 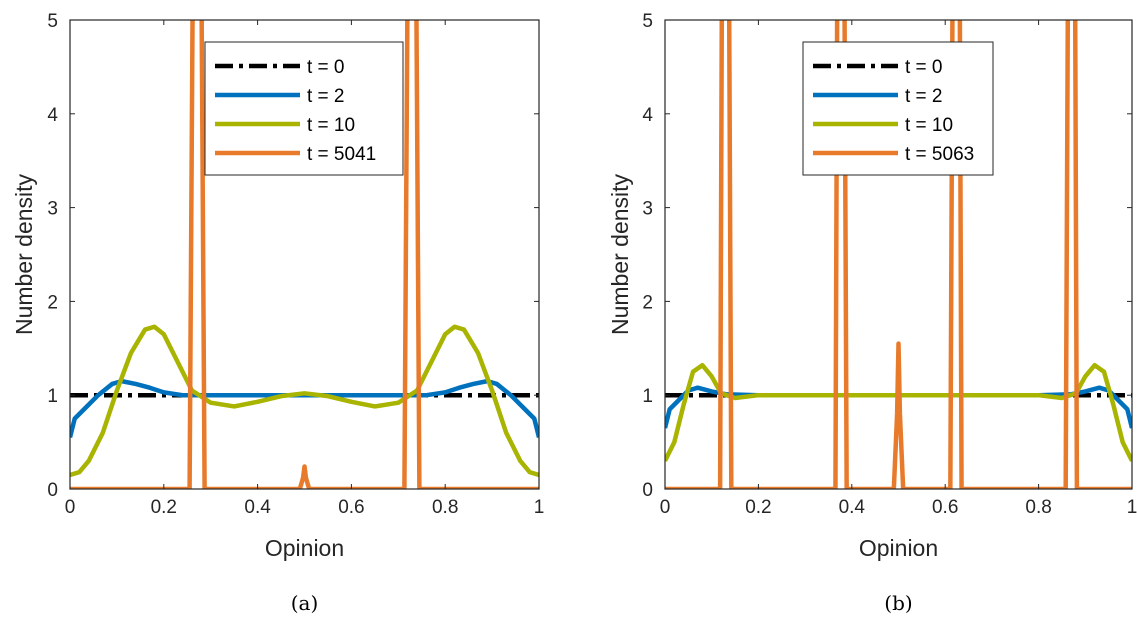 I want to click on caption-b: (b), so click(x=898, y=603).